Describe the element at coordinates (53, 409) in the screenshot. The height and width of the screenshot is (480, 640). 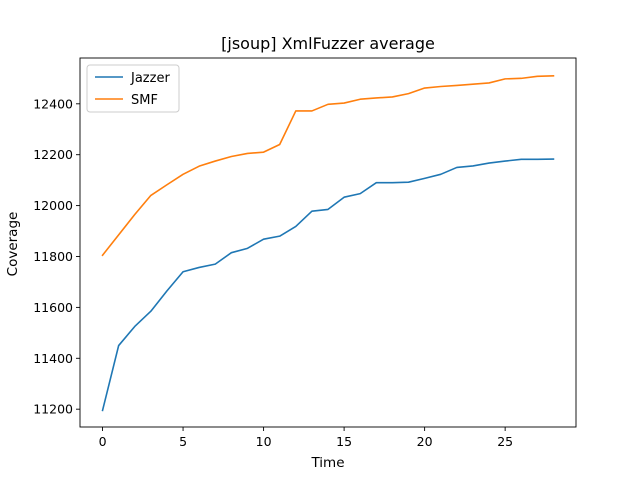
I see `y-tick-label: 11200` at that location.